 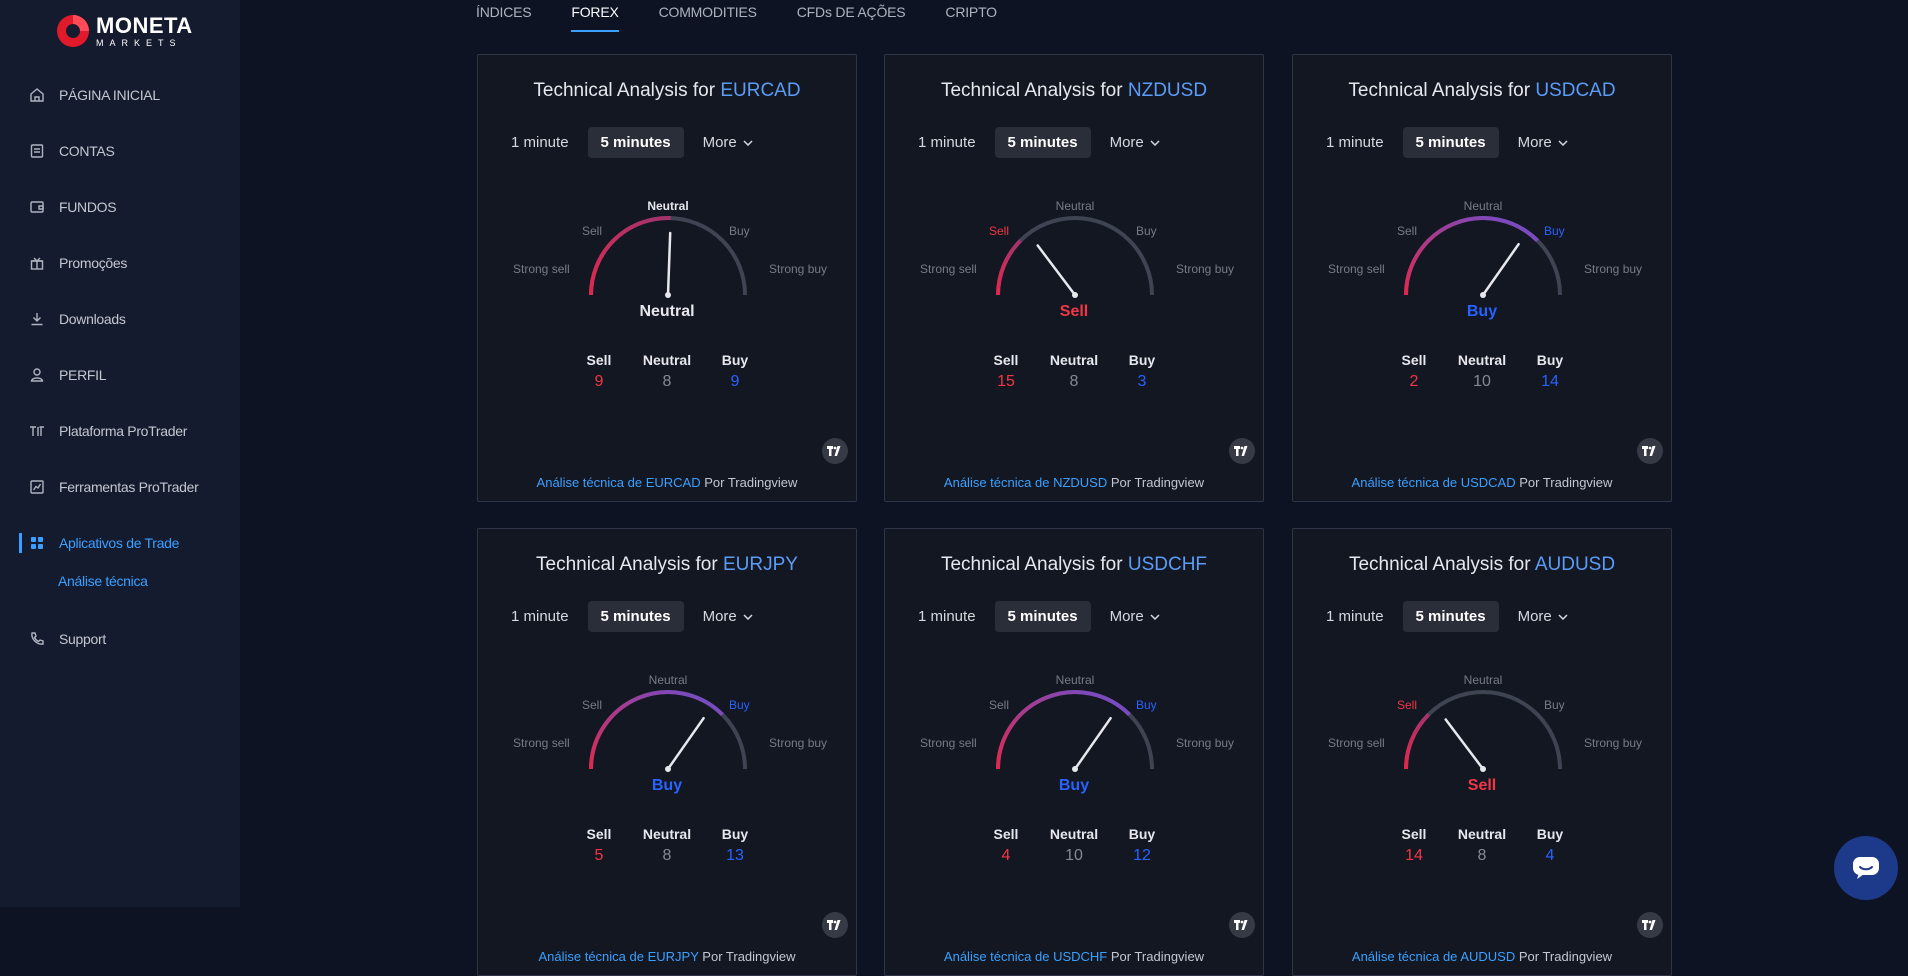 I want to click on tab-indices: ÍNDICES, so click(x=504, y=12).